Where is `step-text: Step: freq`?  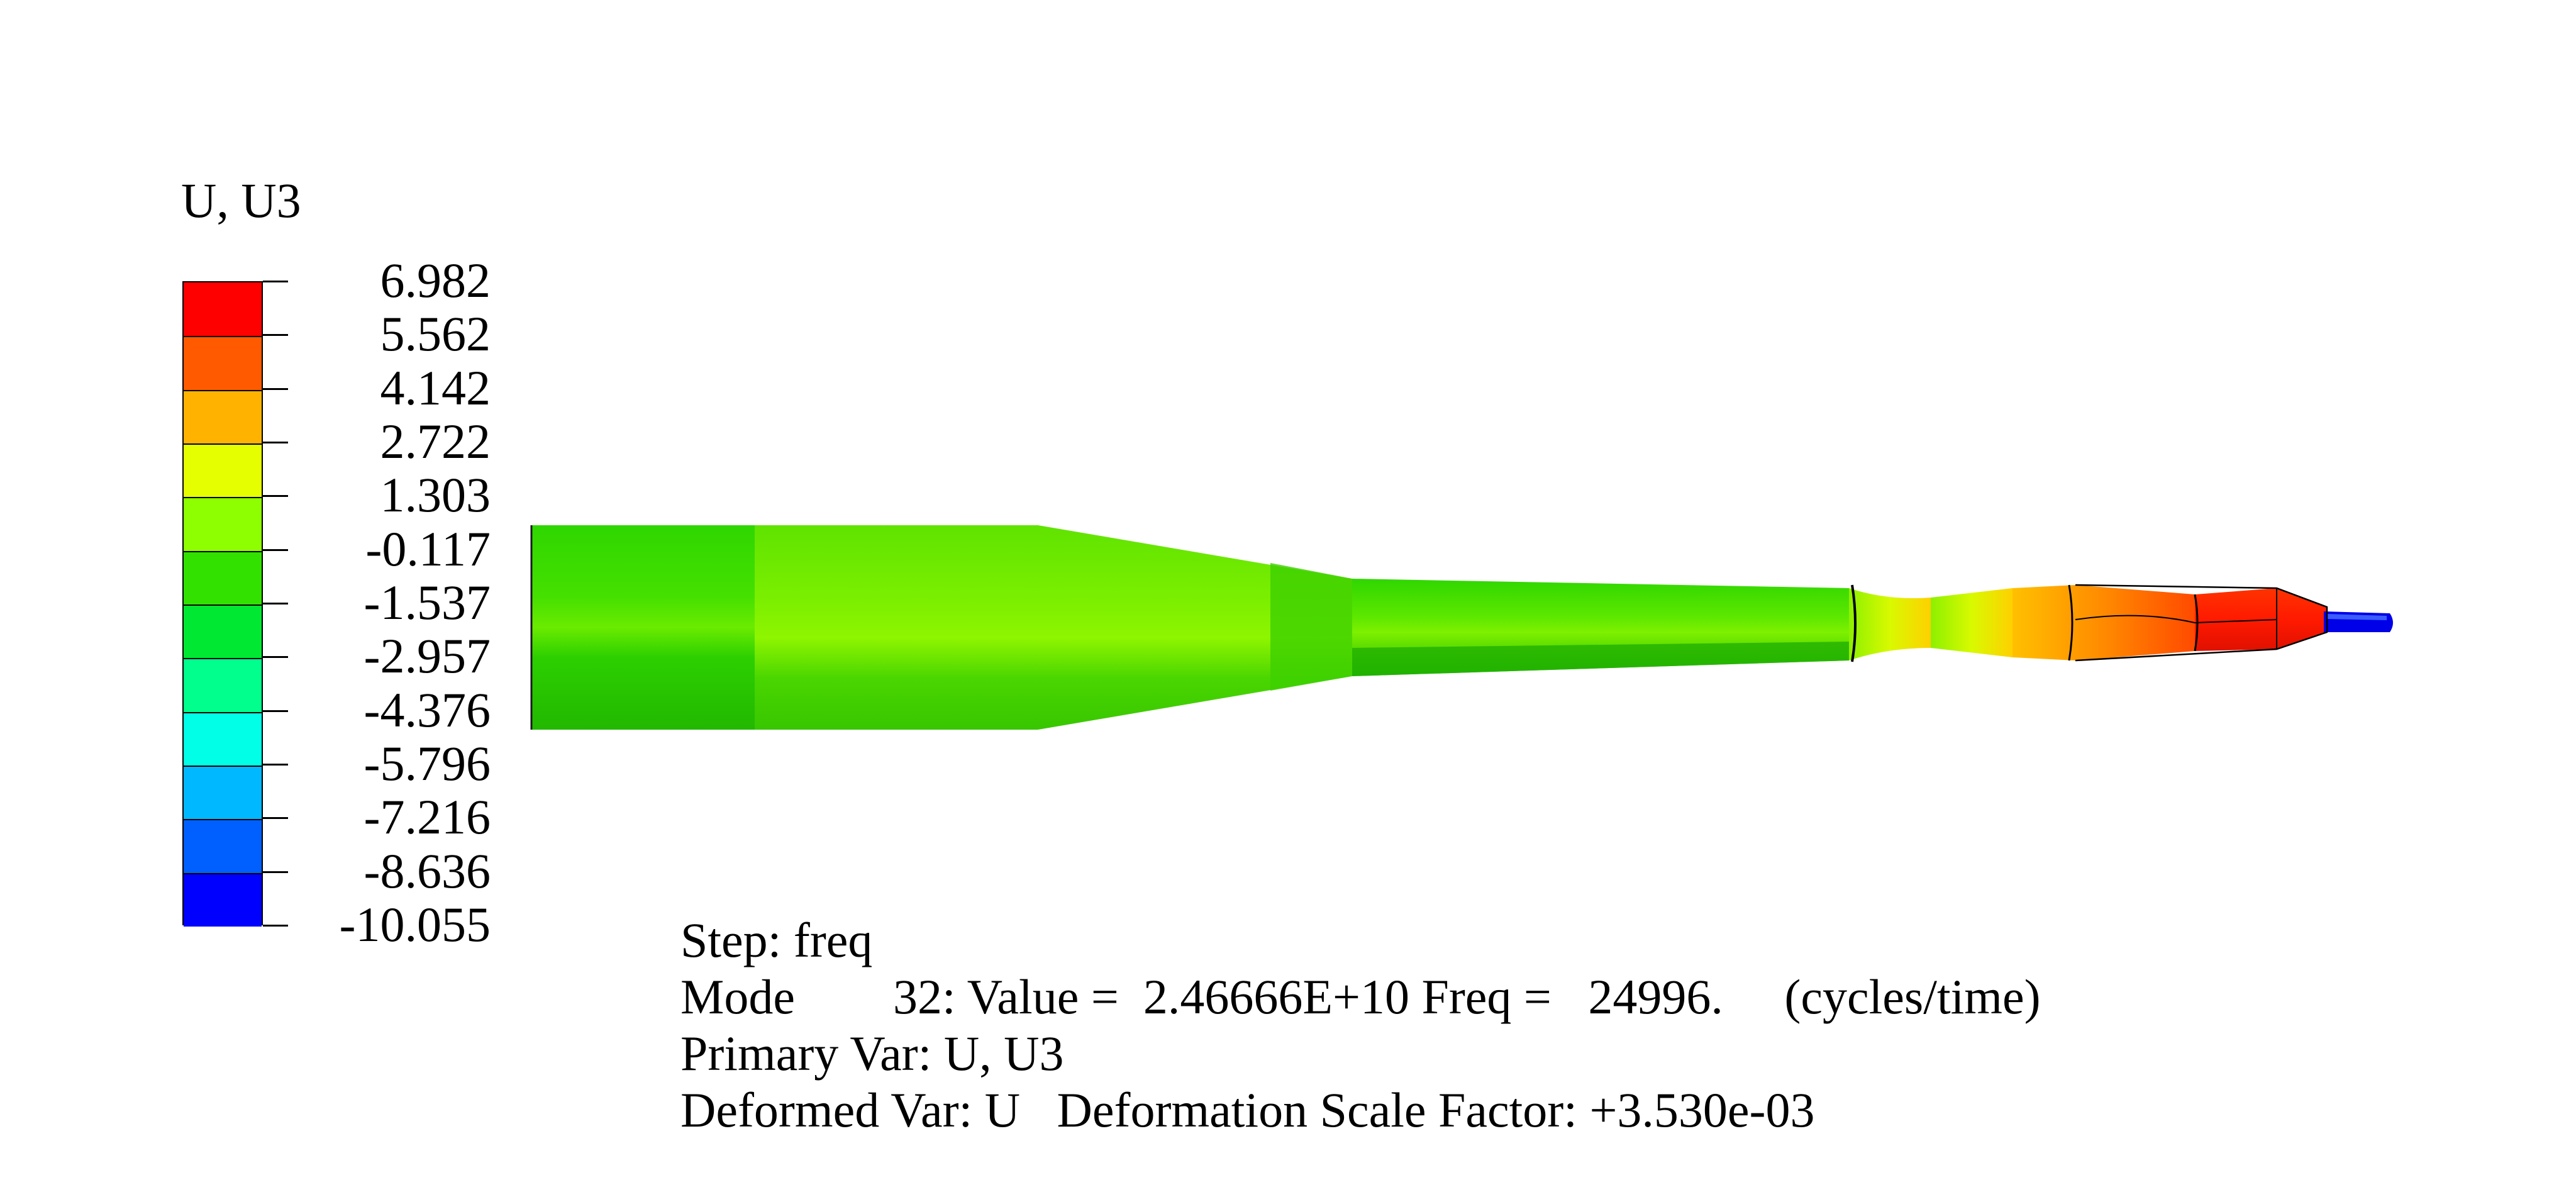
step-text: Step: freq is located at coordinates (776, 940).